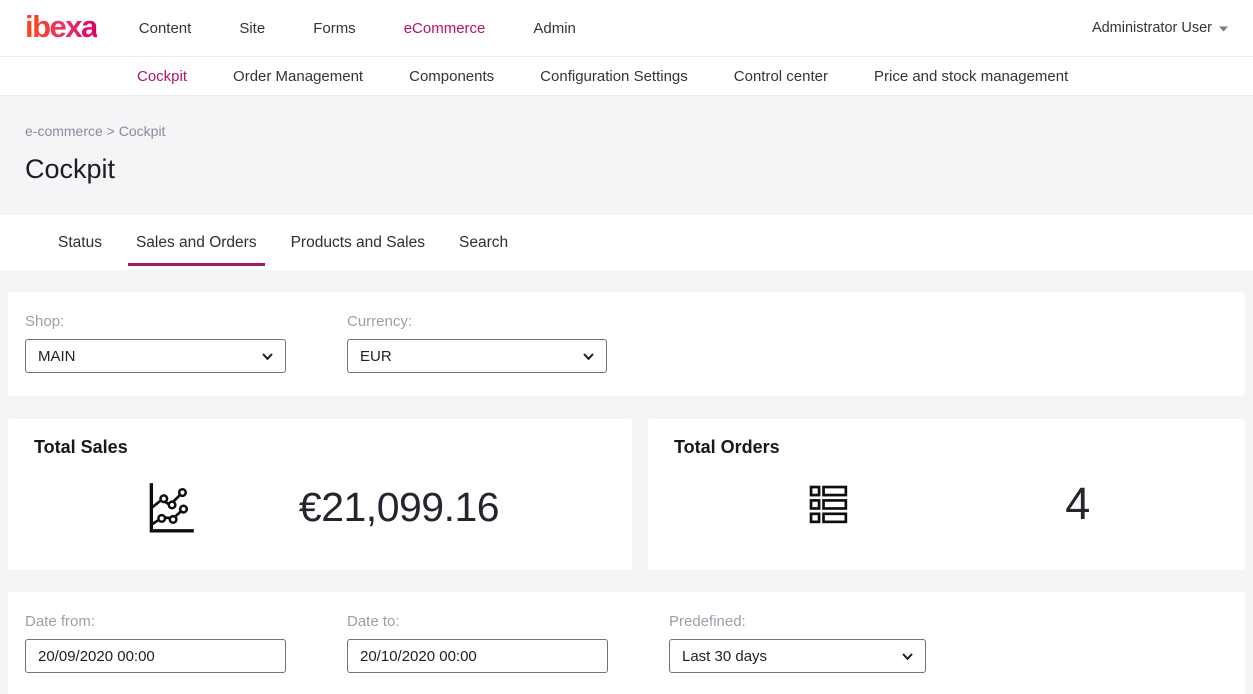 Image resolution: width=1253 pixels, height=694 pixels. I want to click on shop-filter: Shop: MAIN, so click(186, 343).